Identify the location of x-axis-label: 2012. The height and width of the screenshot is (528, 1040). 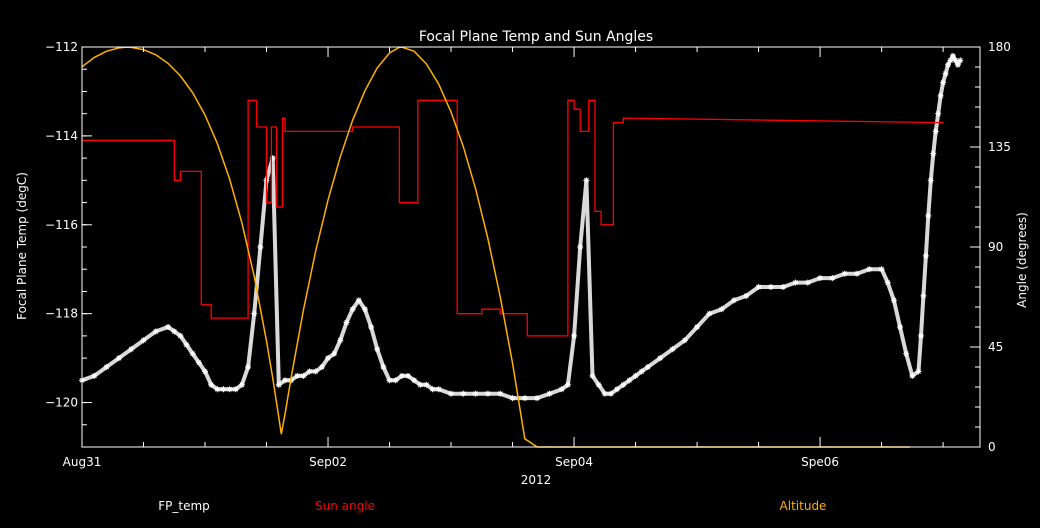
(536, 480).